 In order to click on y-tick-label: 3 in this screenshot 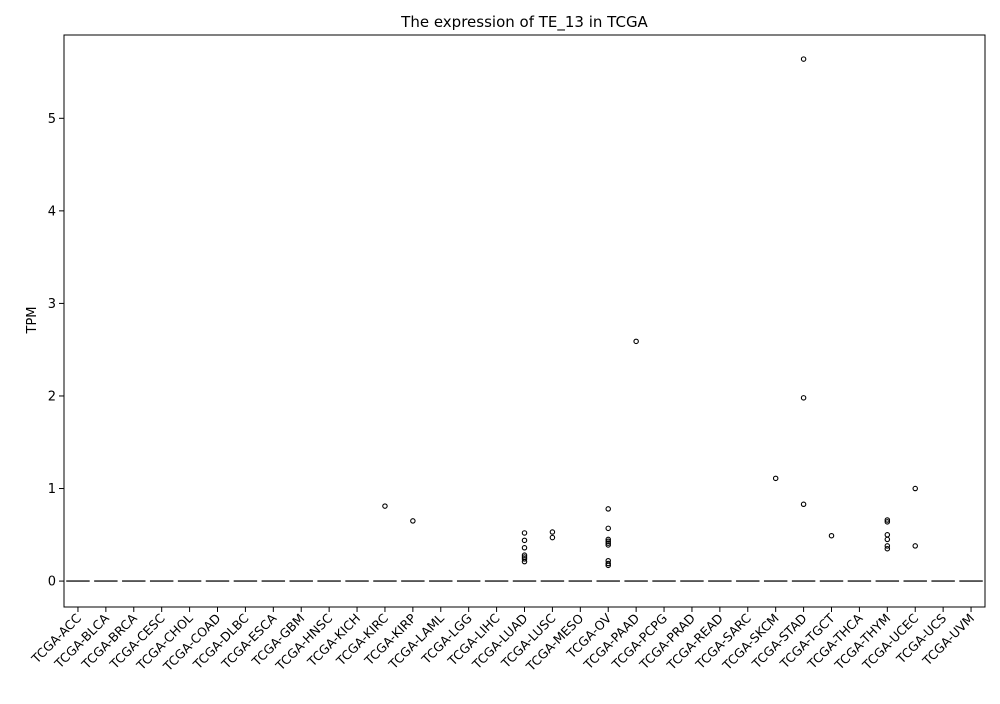, I will do `click(52, 304)`.